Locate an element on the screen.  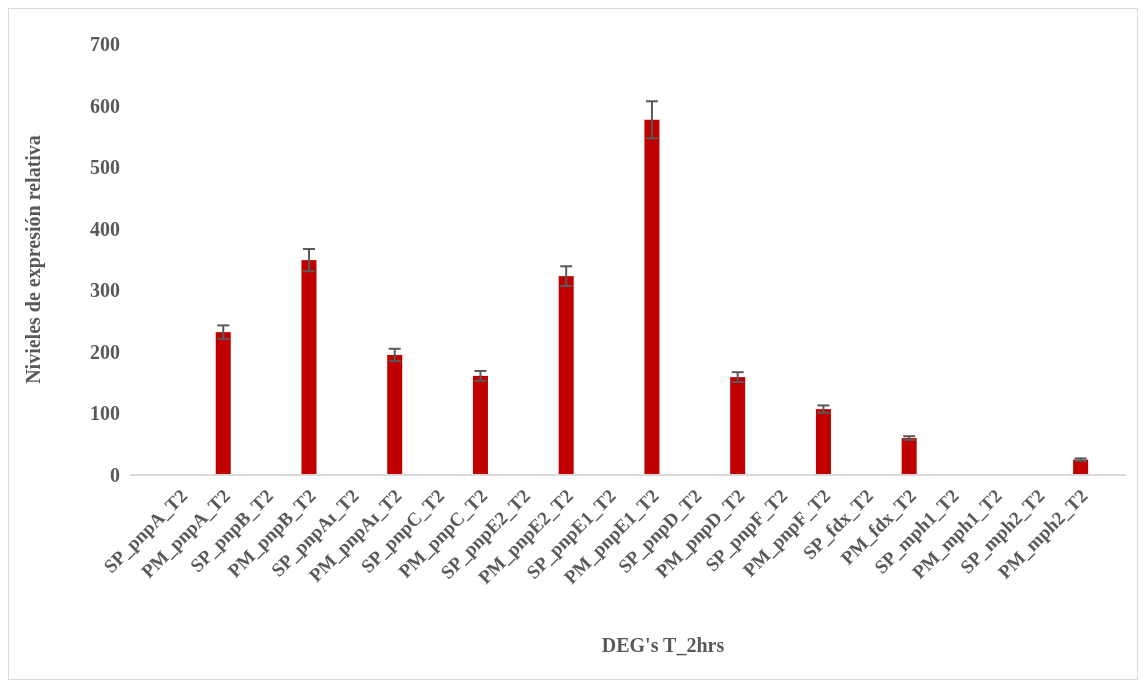
y-tick-label: 700 is located at coordinates (105, 44).